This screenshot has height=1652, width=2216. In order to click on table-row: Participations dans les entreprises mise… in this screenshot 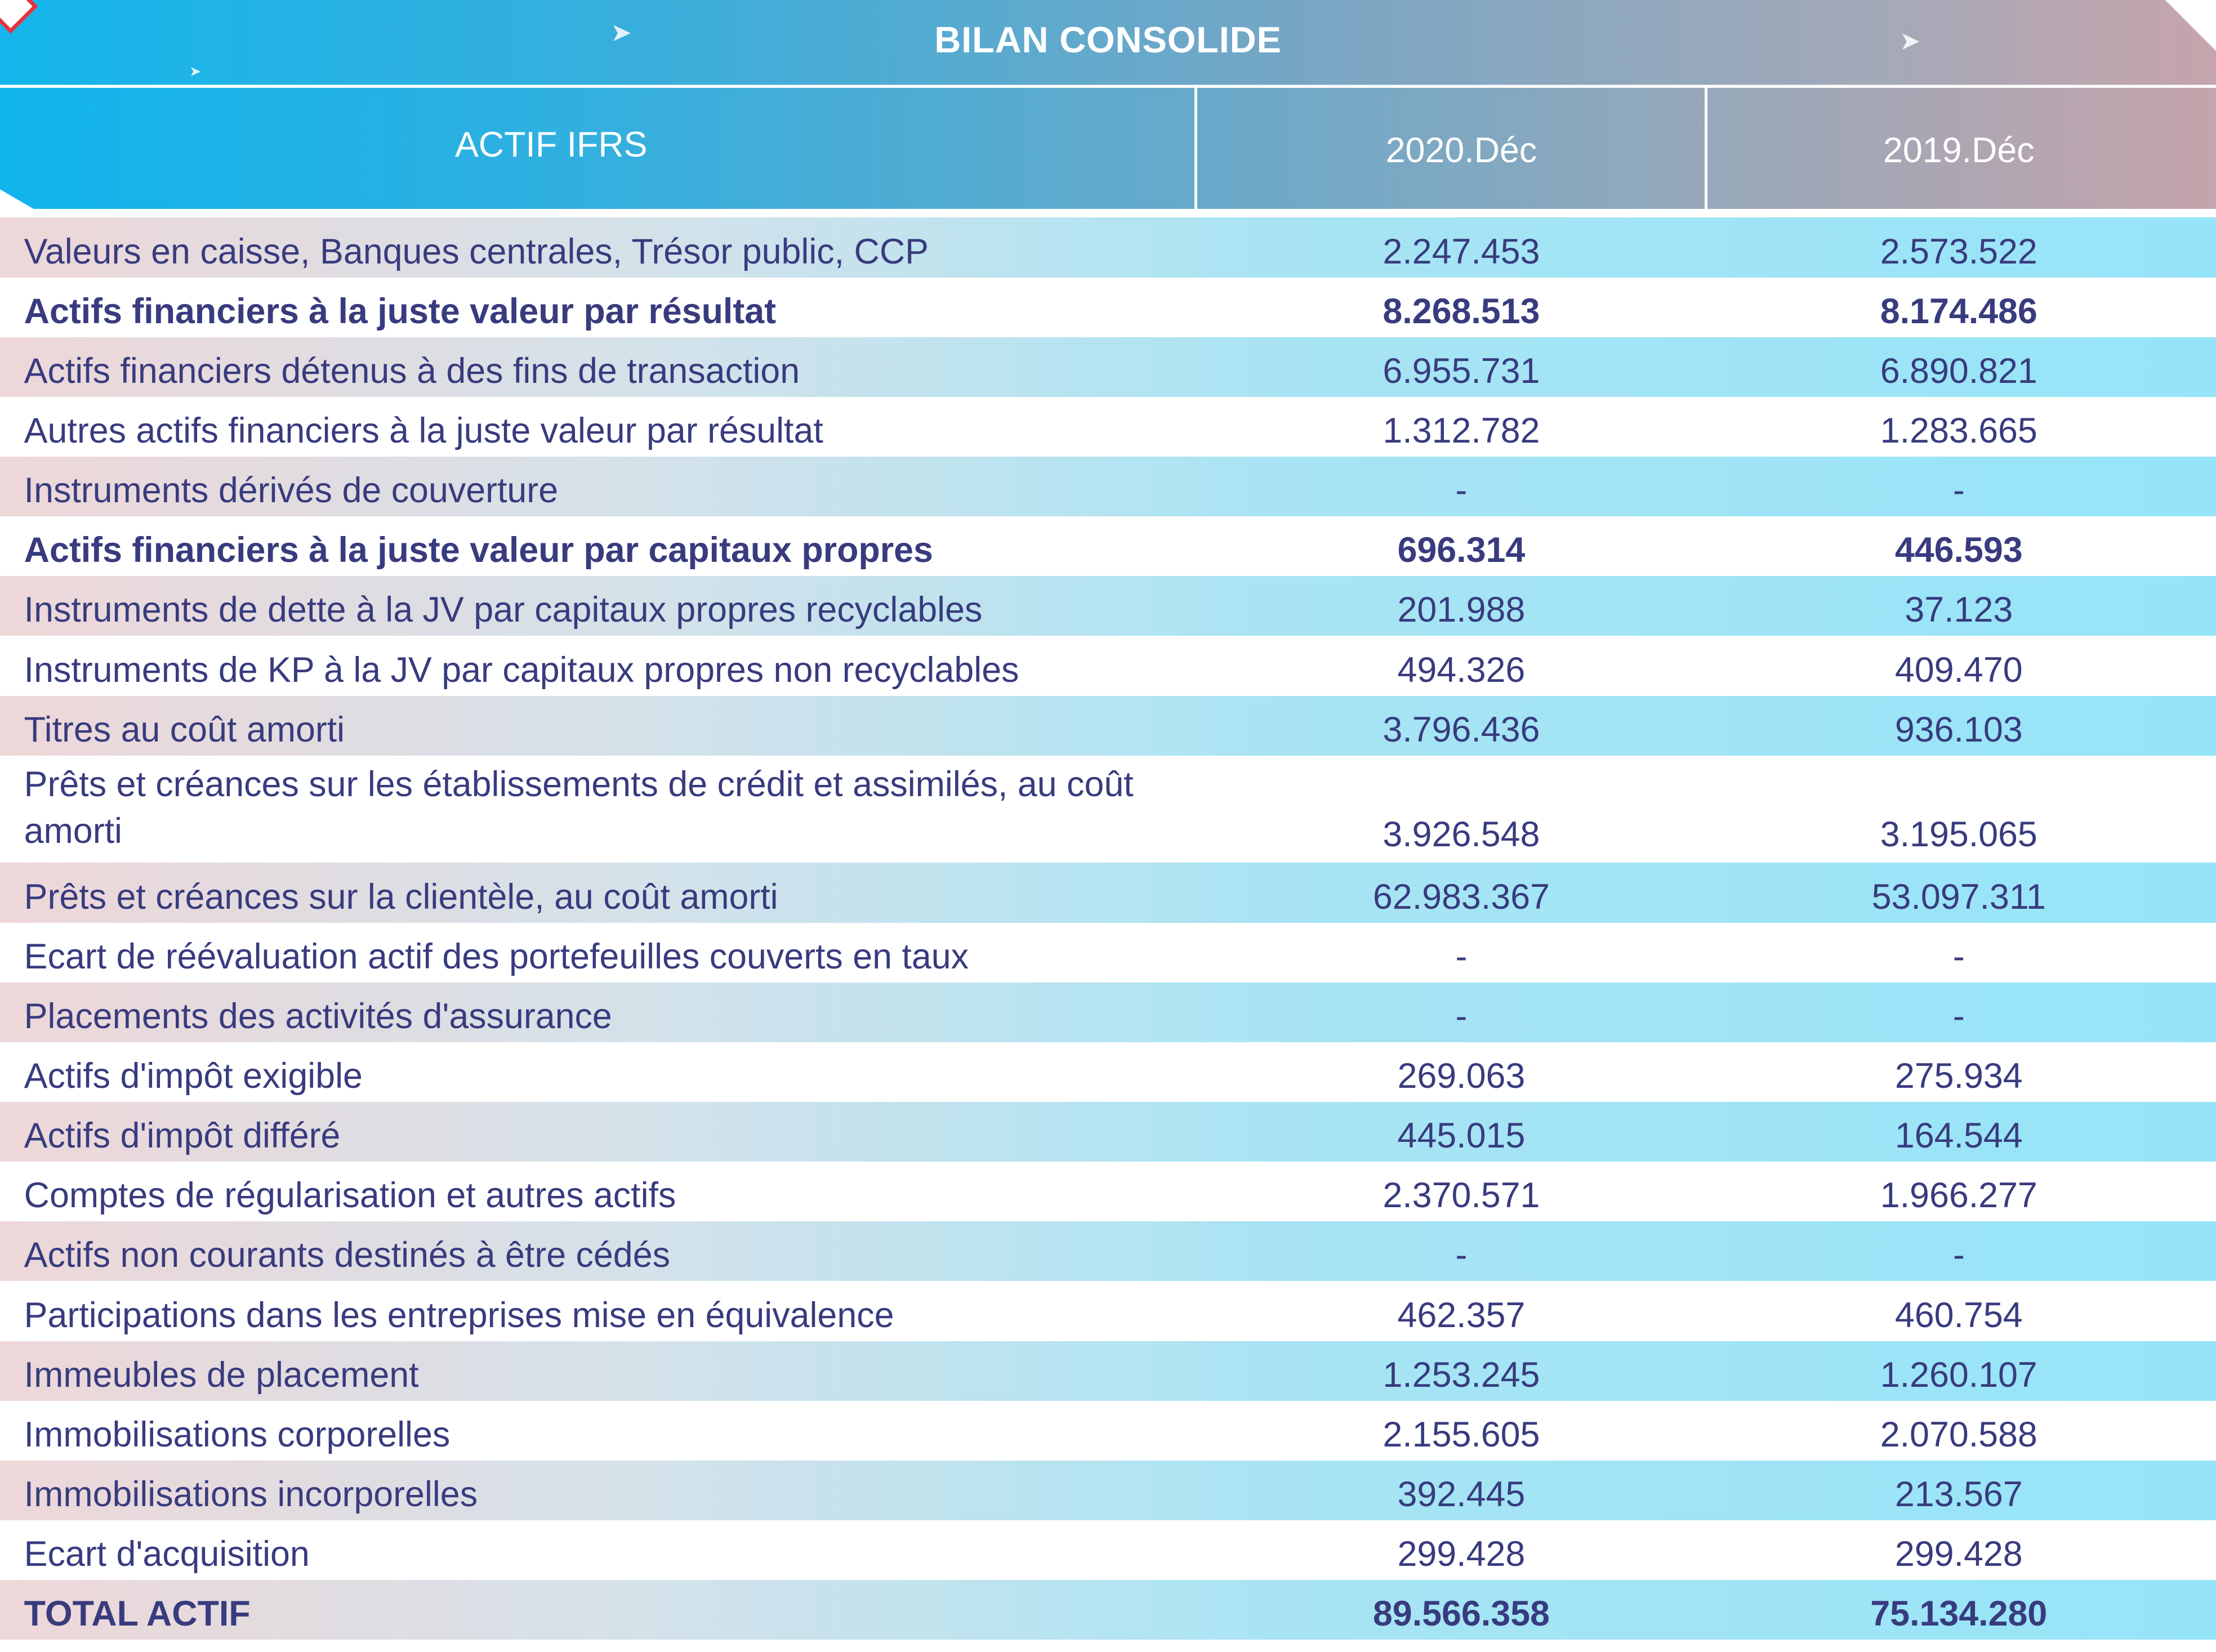, I will do `click(1108, 1311)`.